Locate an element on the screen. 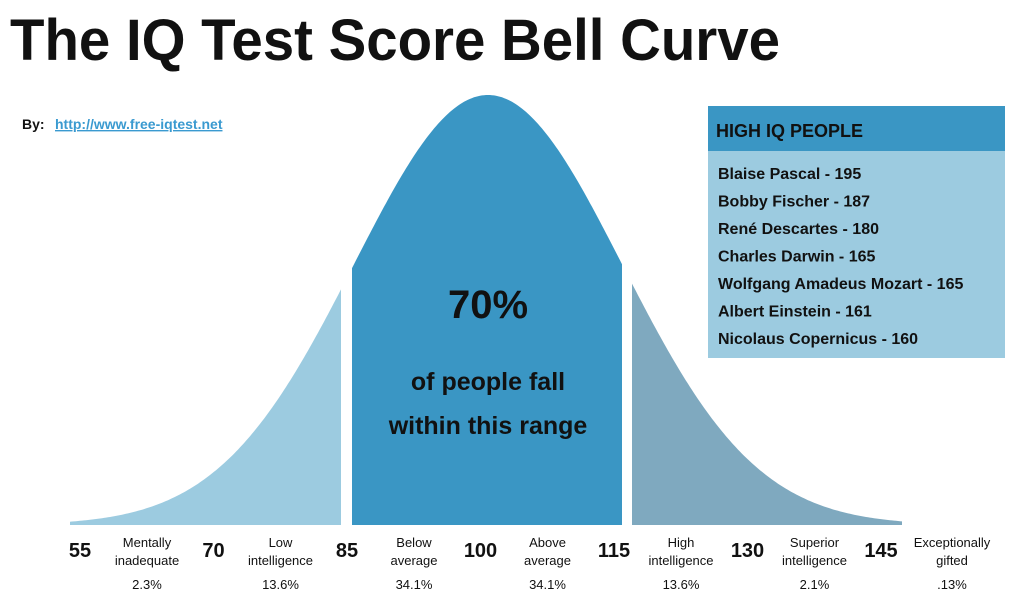 Image resolution: width=1017 pixels, height=600 pixels. range-label: Superior is located at coordinates (815, 542).